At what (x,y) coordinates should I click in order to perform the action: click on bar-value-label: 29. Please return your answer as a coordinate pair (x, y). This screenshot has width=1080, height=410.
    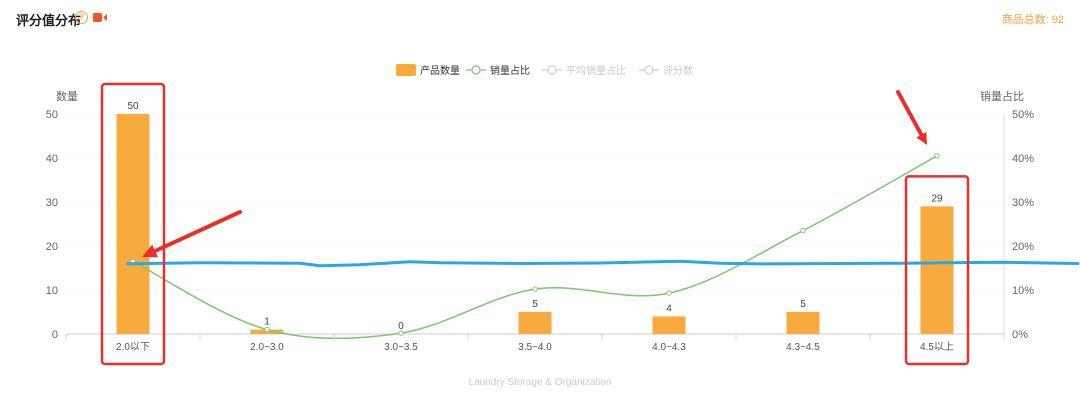
    Looking at the image, I should click on (937, 198).